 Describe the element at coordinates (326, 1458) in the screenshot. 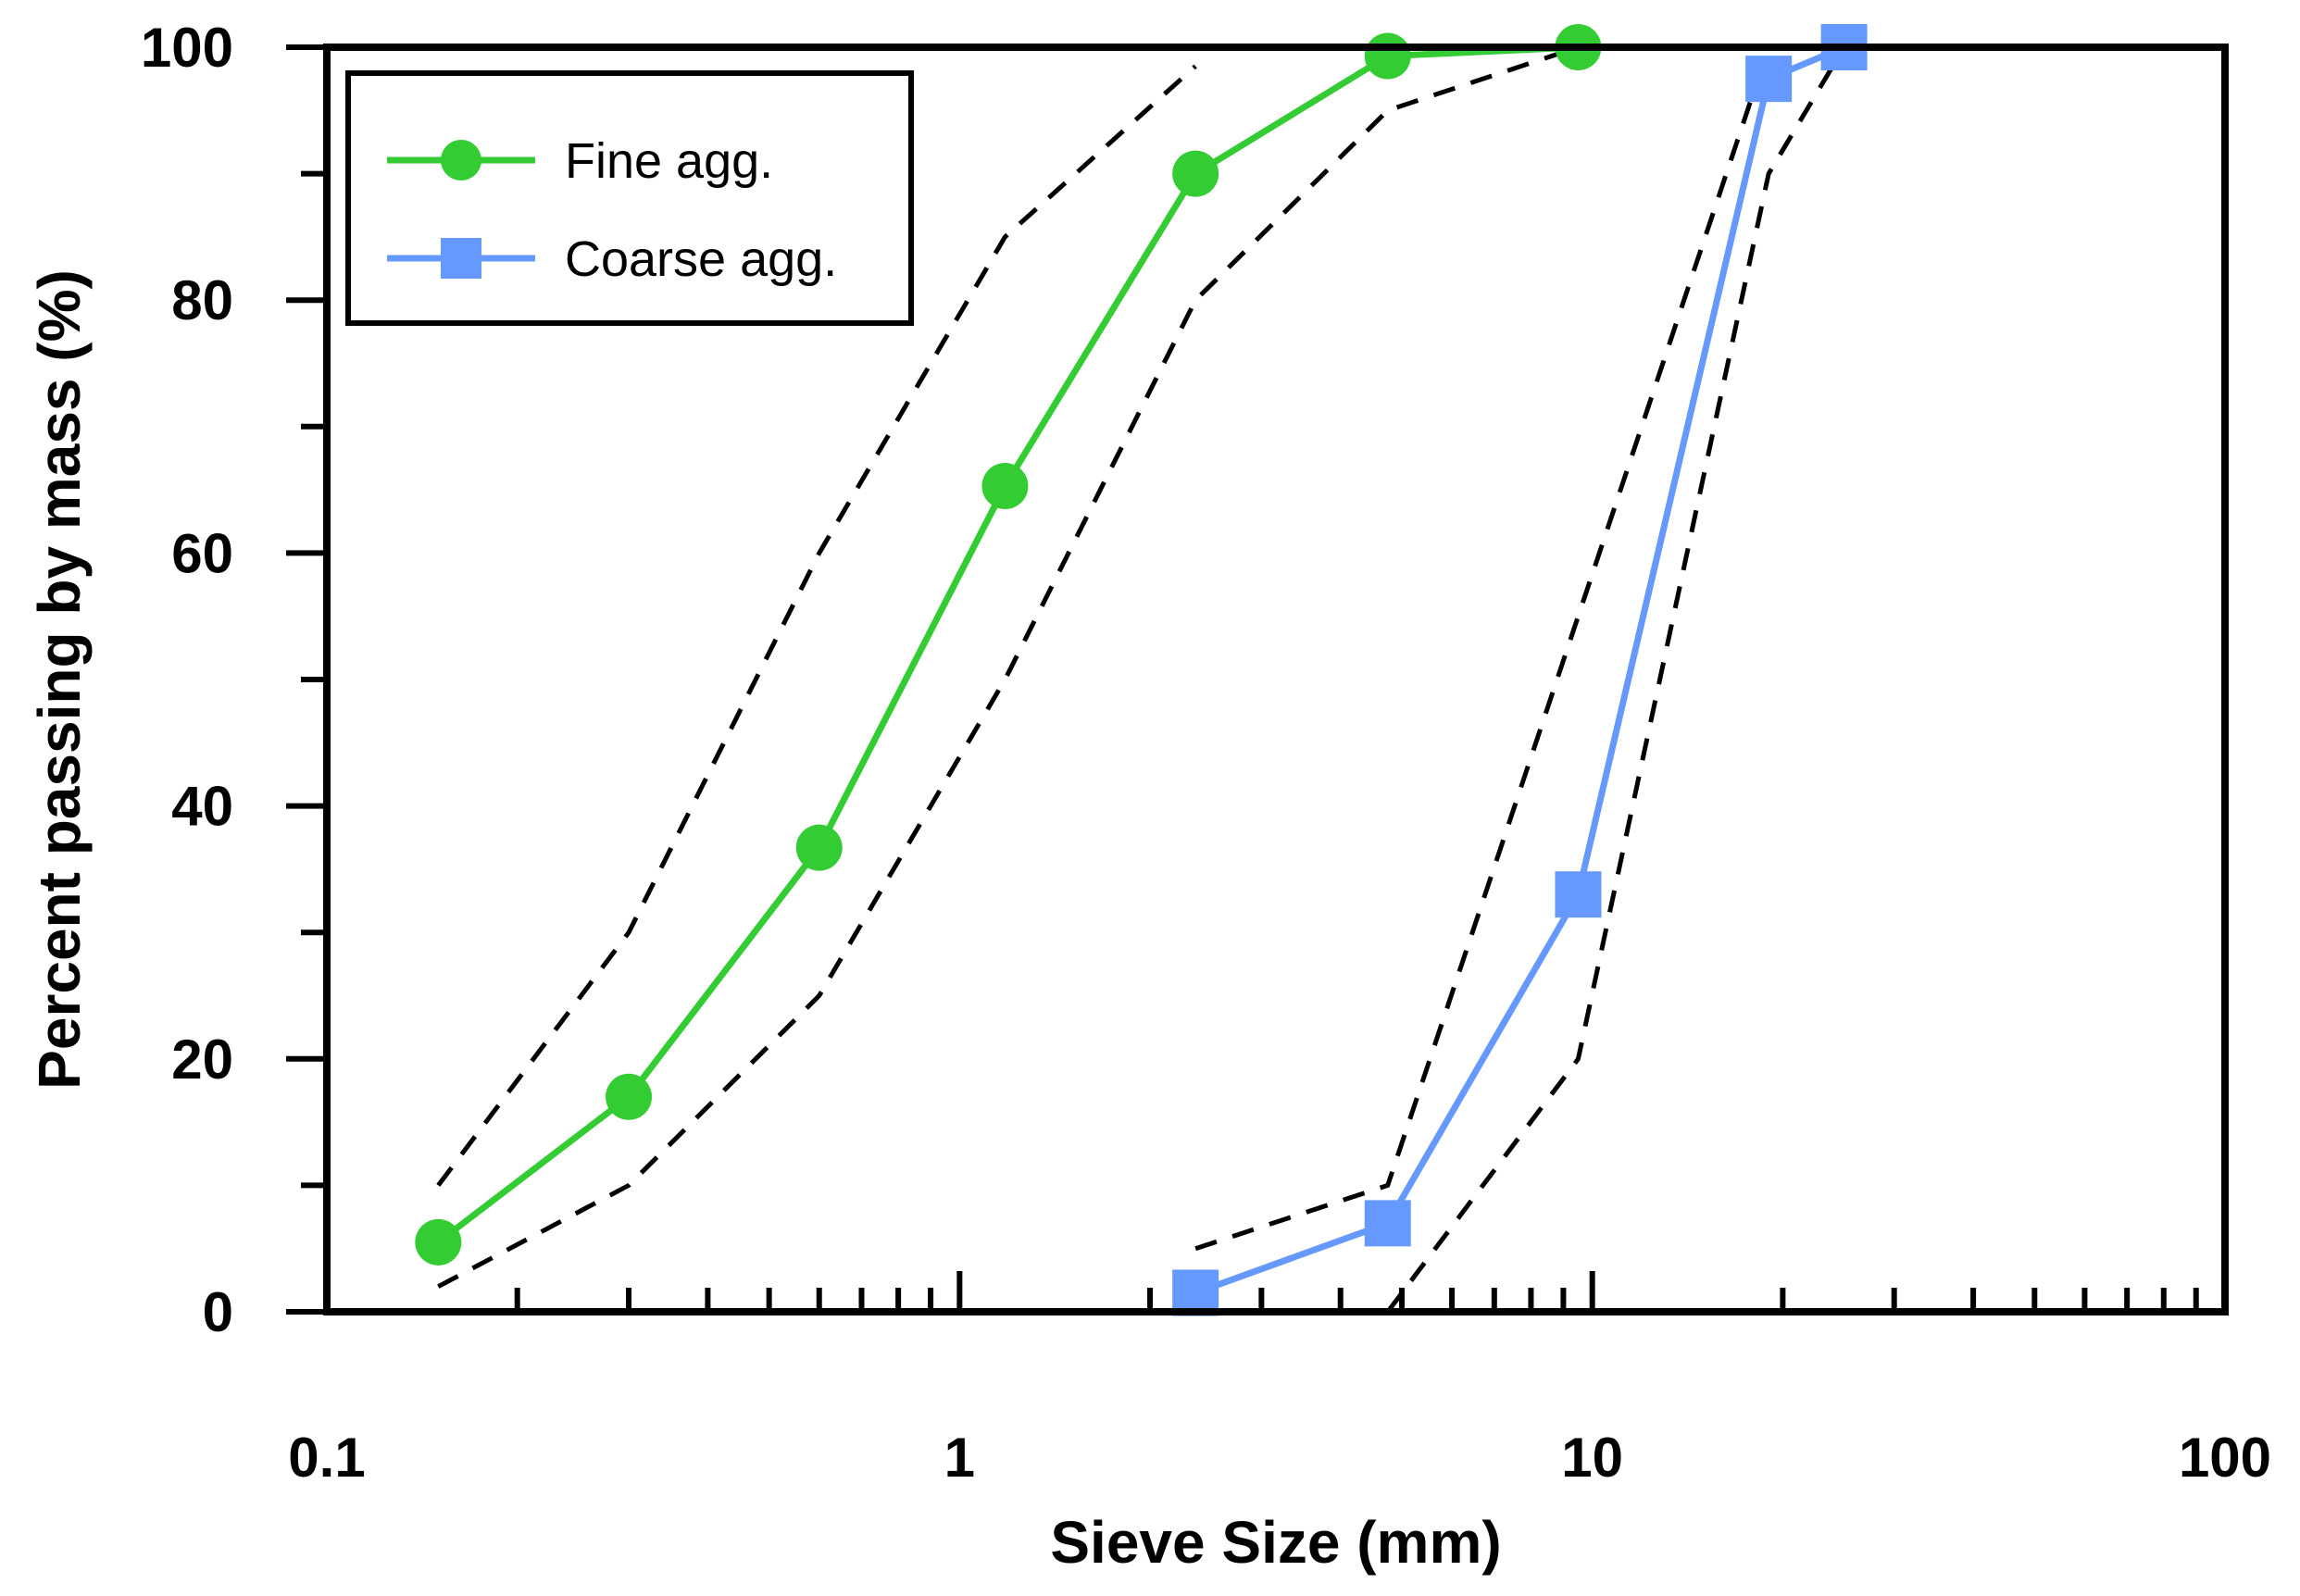

I see `x-tick-label: 0.1` at that location.